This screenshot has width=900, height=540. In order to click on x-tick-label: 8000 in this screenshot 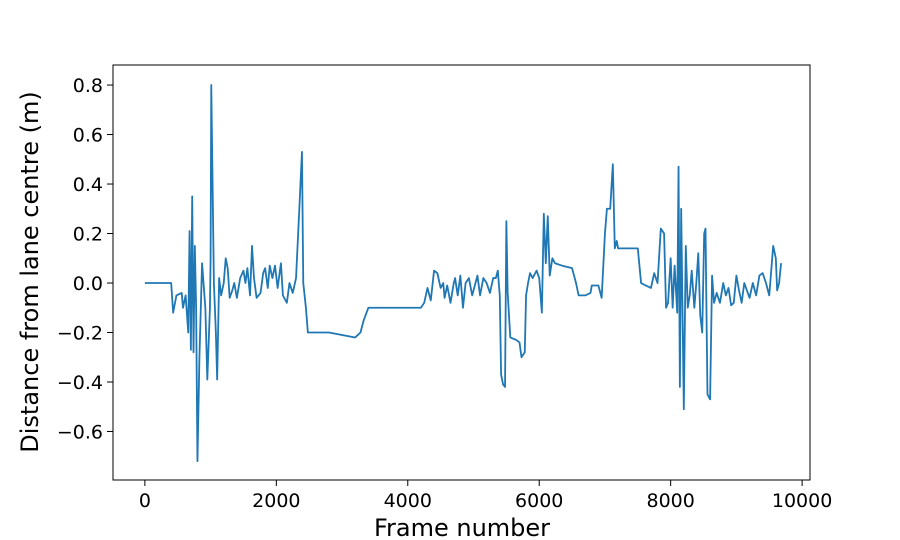, I will do `click(670, 501)`.